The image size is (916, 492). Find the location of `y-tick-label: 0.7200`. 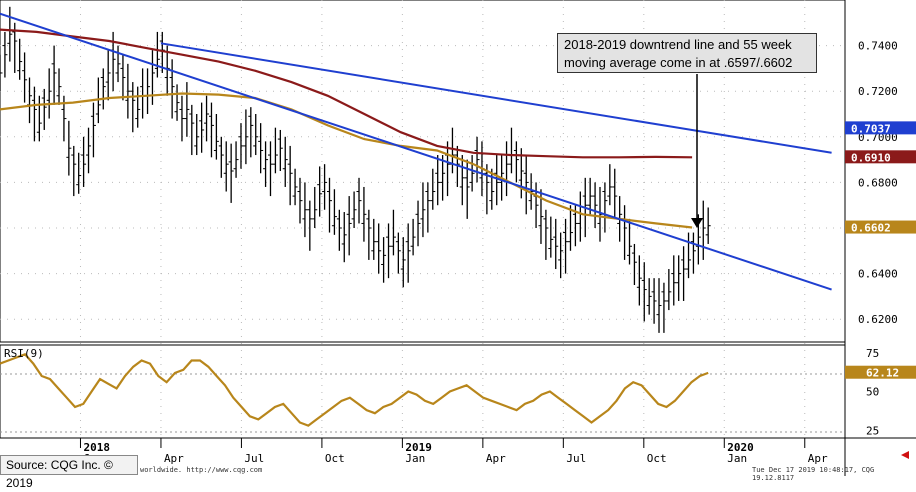

y-tick-label: 0.7200 is located at coordinates (878, 91).